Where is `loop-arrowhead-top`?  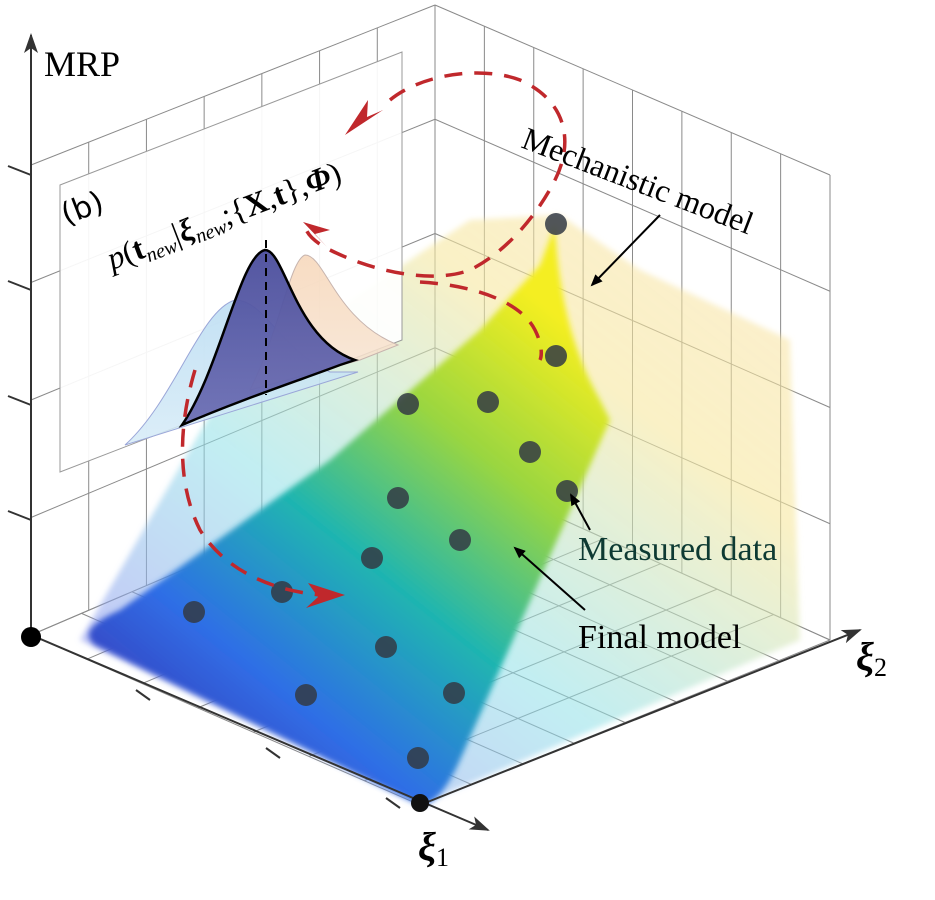
loop-arrowhead-top is located at coordinates (364, 117).